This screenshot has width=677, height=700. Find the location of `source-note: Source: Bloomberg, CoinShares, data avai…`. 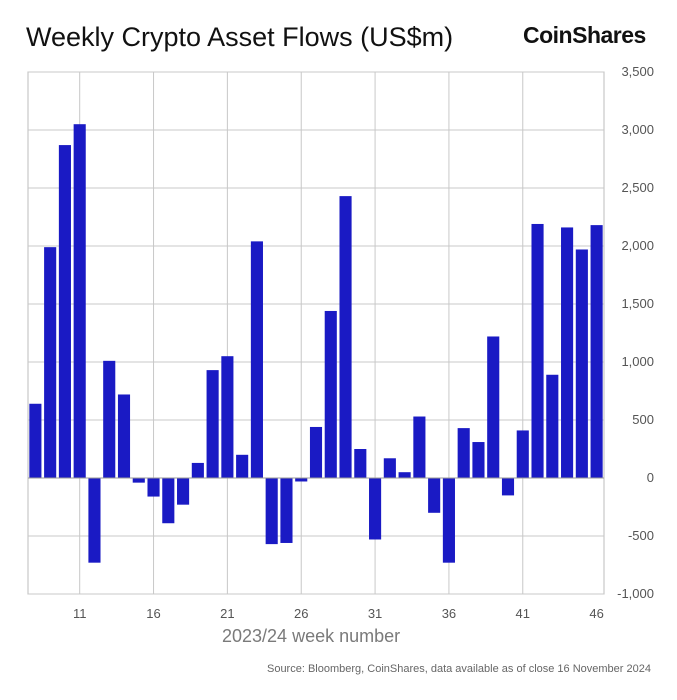

source-note: Source: Bloomberg, CoinShares, data avai… is located at coordinates (458, 669).